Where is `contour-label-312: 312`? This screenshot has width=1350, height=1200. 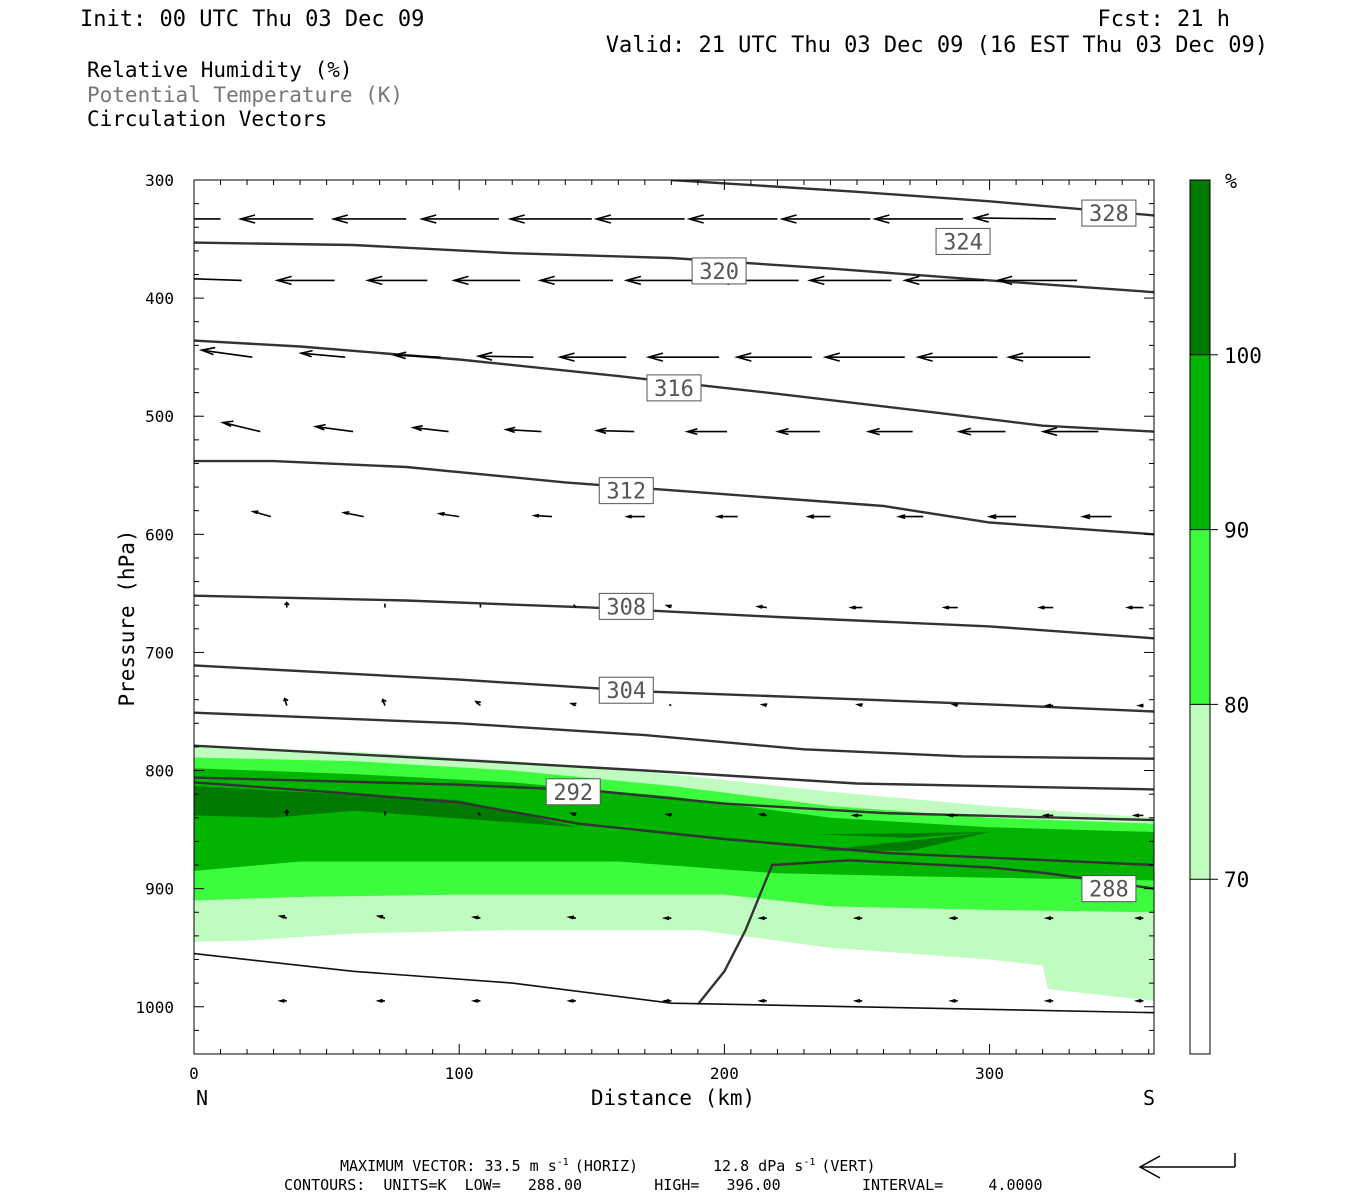 contour-label-312: 312 is located at coordinates (626, 491).